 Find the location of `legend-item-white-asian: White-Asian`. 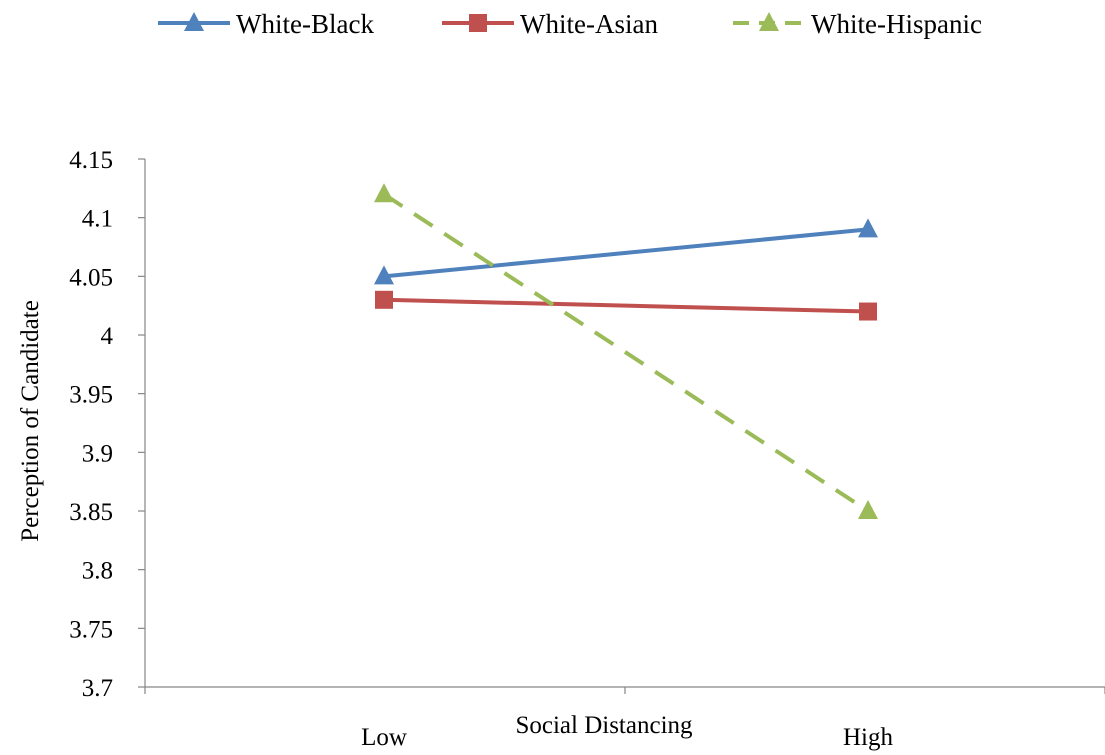

legend-item-white-asian: White-Asian is located at coordinates (550, 24).